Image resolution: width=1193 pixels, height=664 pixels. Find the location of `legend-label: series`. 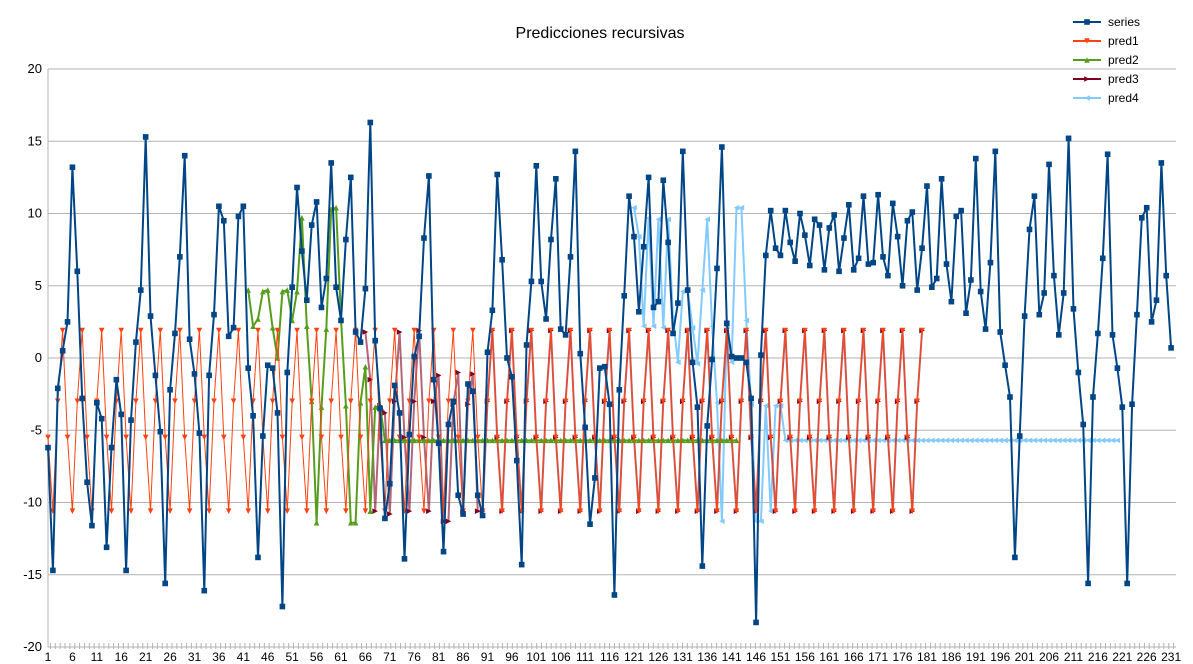

legend-label: series is located at coordinates (1124, 22).